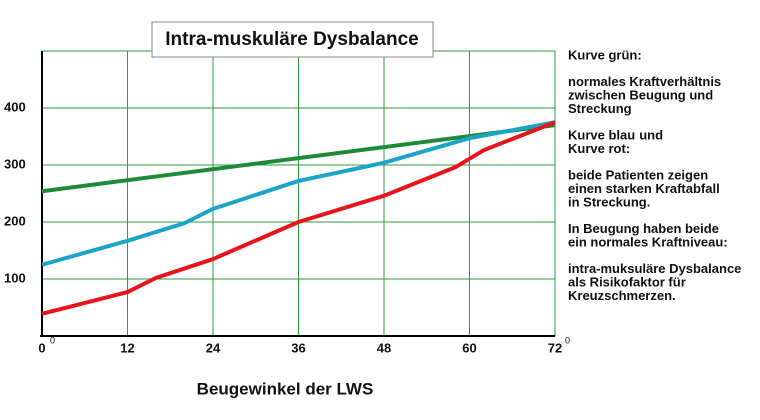  I want to click on note-text: intra-muksuläre Dysbalance, so click(654, 268).